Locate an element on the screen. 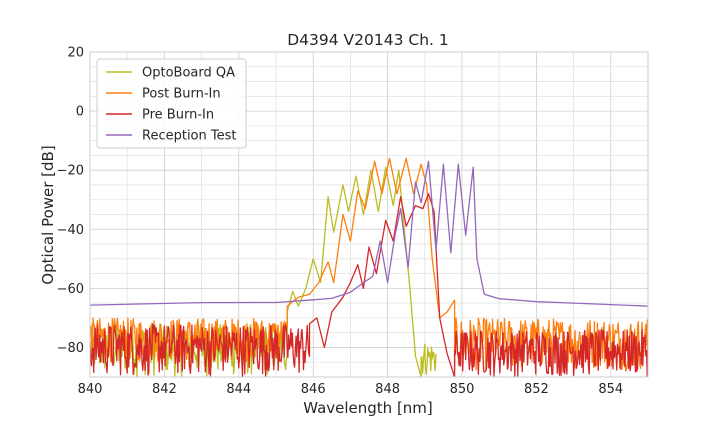 This screenshot has width=720, height=432. y-tick-label: −60 is located at coordinates (70, 289).